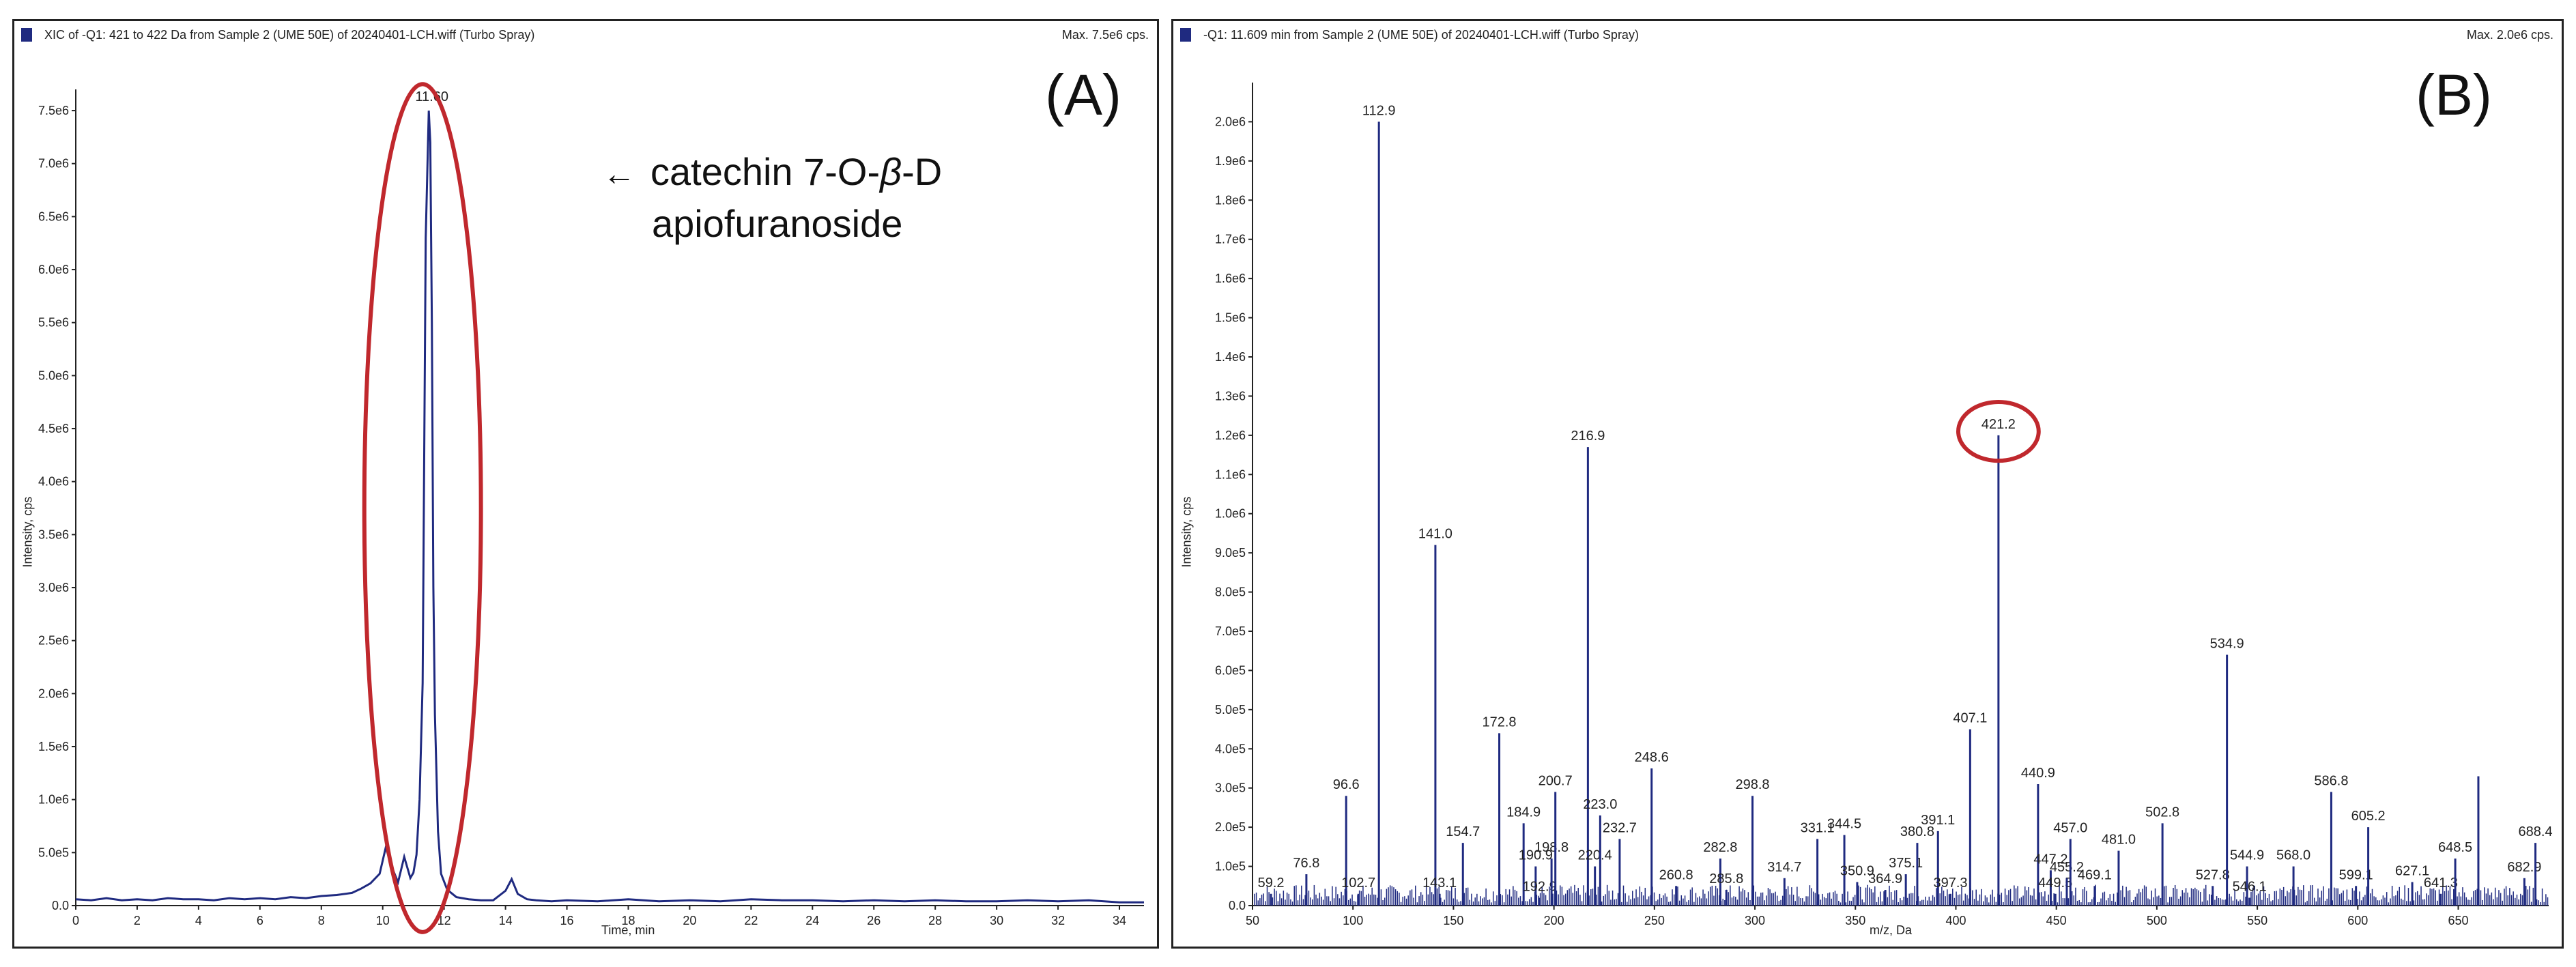 The height and width of the screenshot is (967, 2576). What do you see at coordinates (1058, 920) in the screenshot?
I see `x-tick-label: 32` at bounding box center [1058, 920].